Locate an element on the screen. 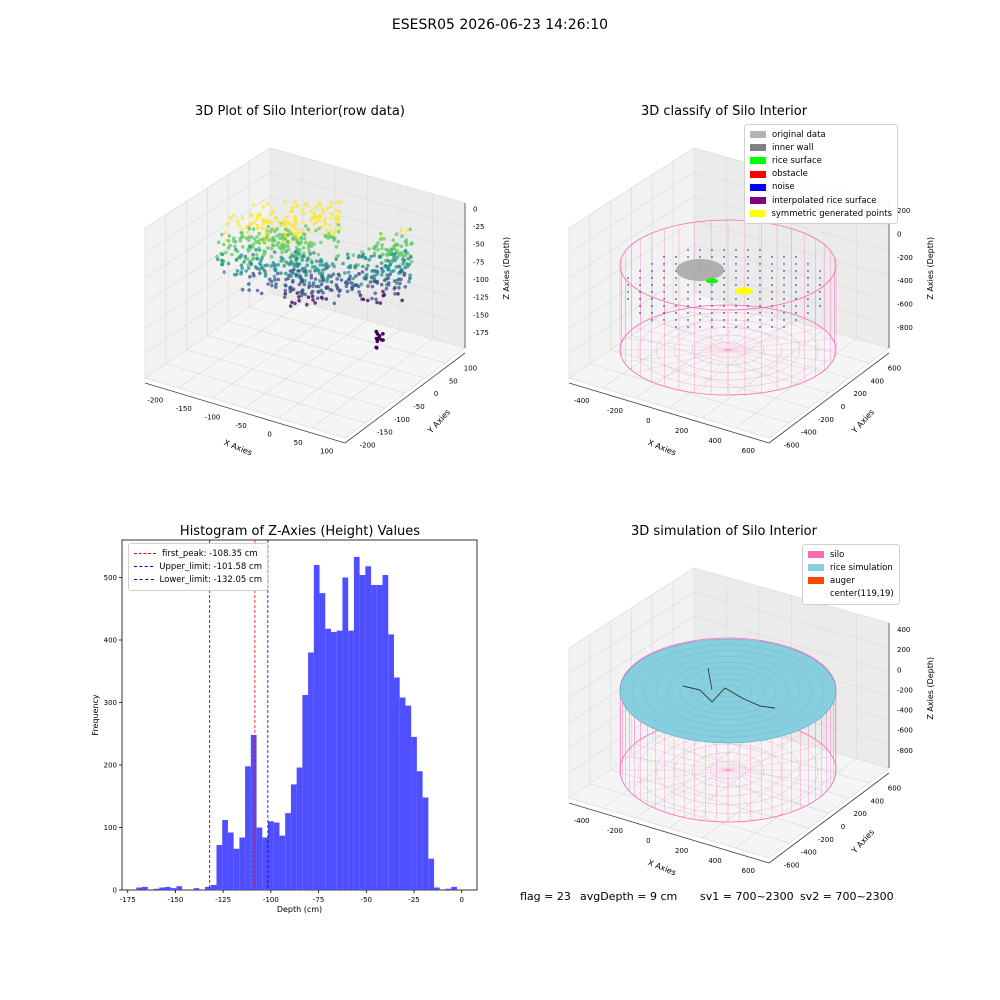 The height and width of the screenshot is (1000, 1000). legend-entry: rice surface is located at coordinates (821, 160).